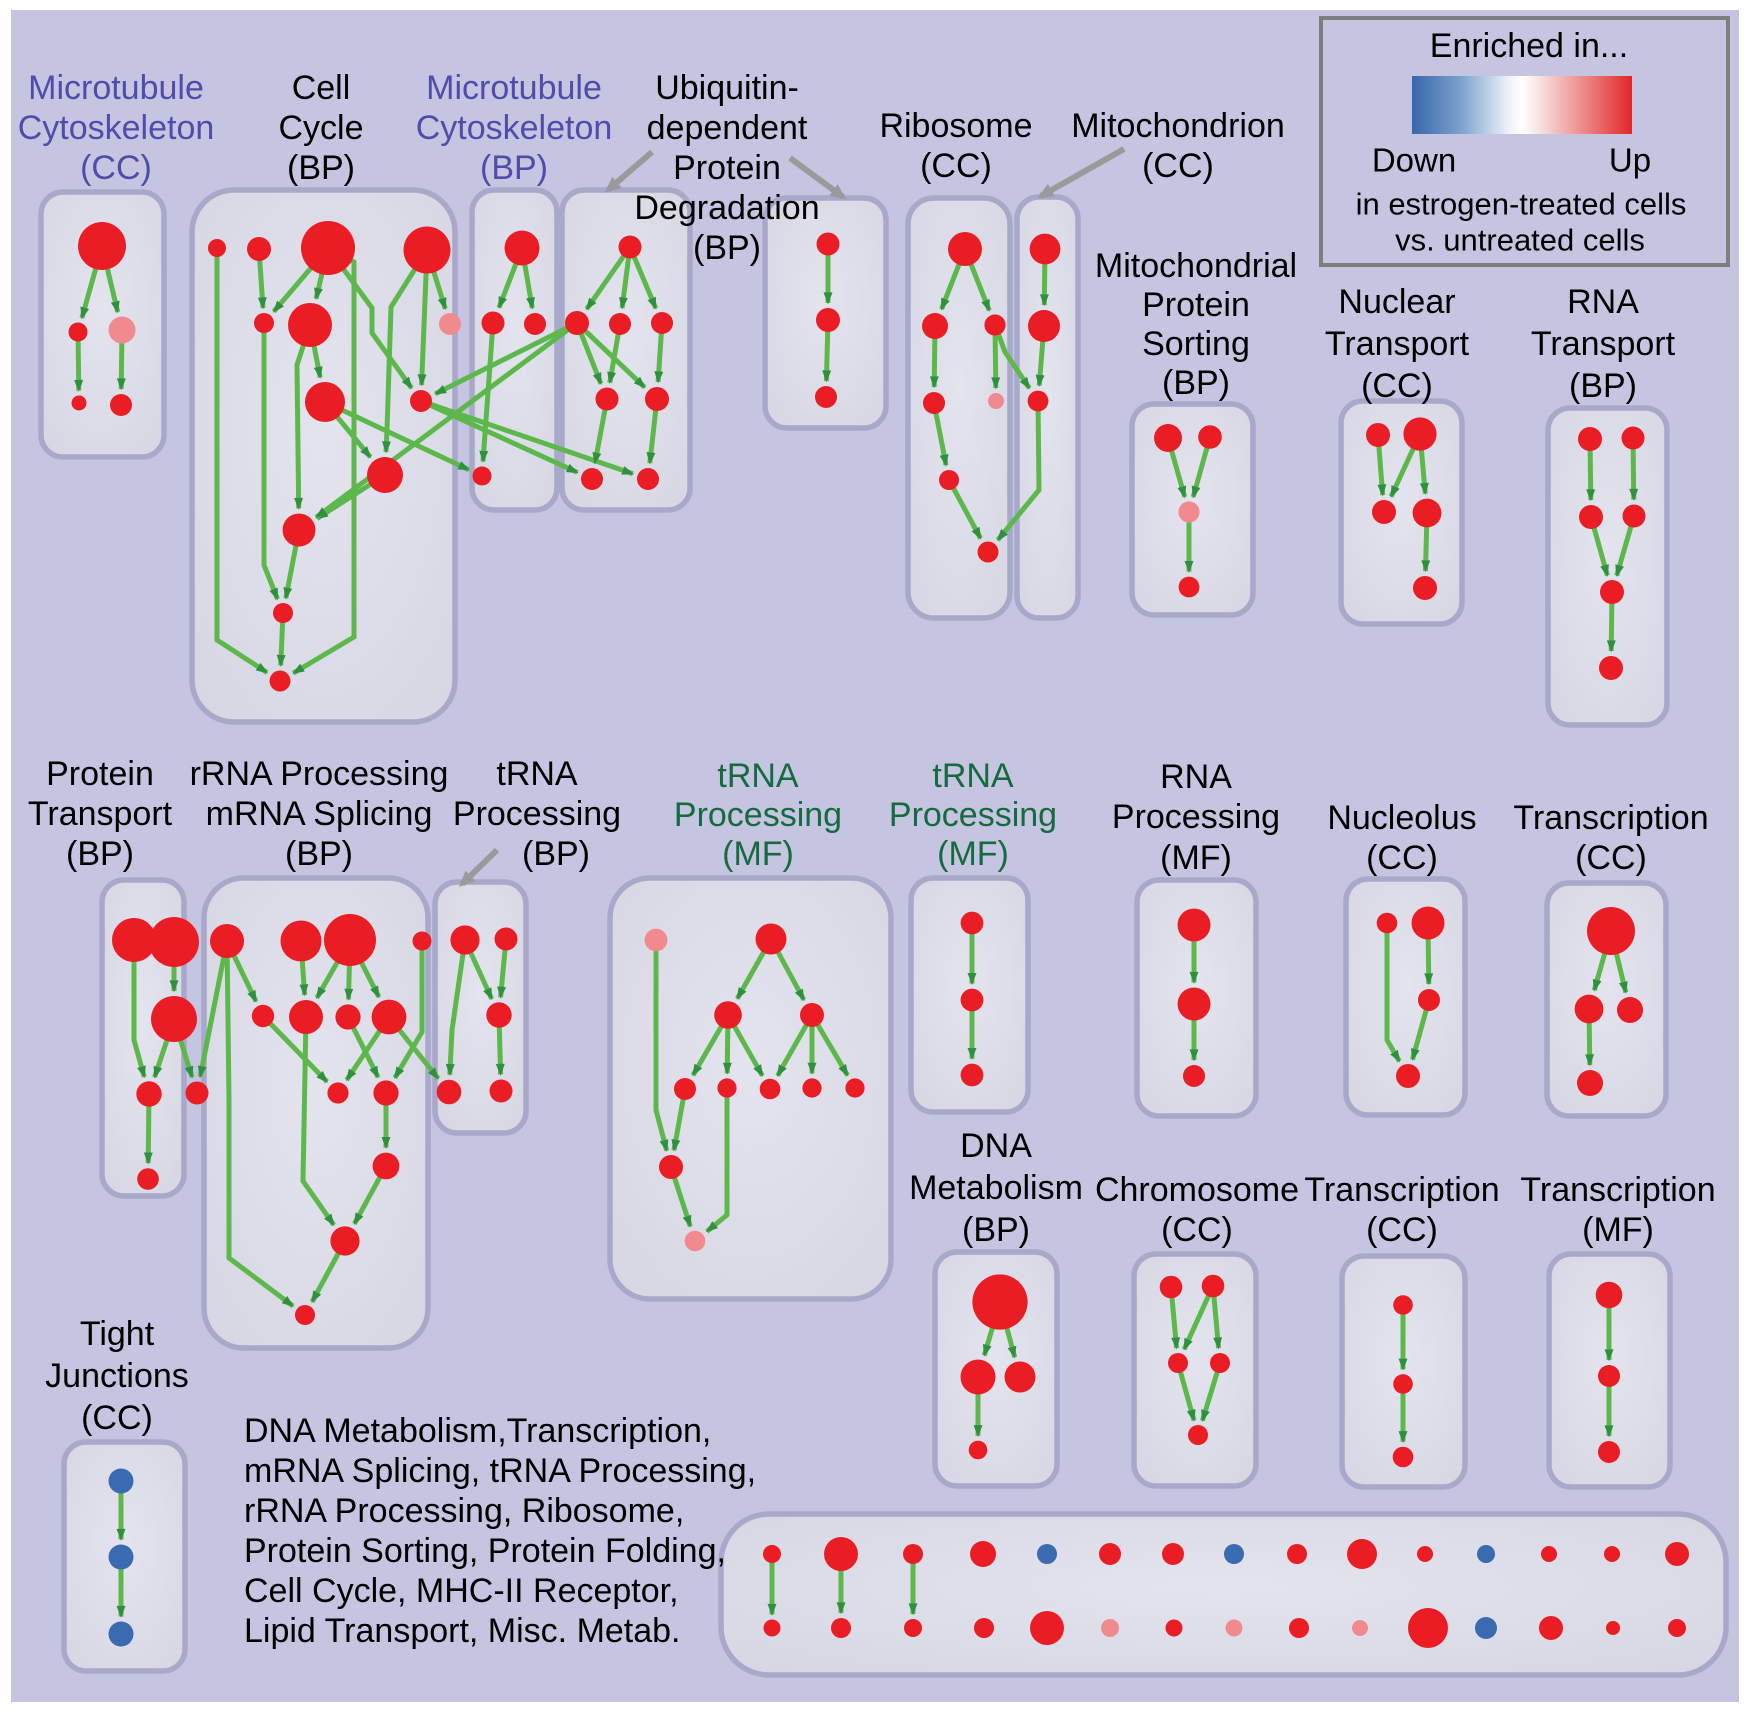 This screenshot has height=1715, width=1750. Describe the element at coordinates (464, 1511) in the screenshot. I see `svg-text: rRNA Processing, Ribosome,` at that location.